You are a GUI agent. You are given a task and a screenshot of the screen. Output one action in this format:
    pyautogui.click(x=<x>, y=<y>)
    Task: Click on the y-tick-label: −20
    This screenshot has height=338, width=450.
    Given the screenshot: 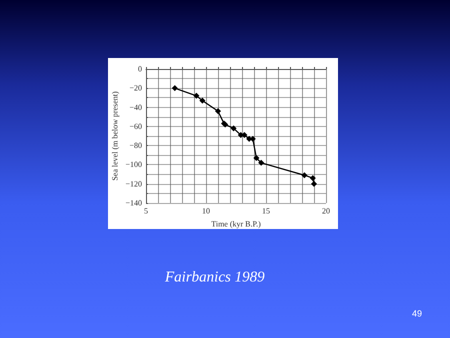 What is the action you would take?
    pyautogui.click(x=135, y=88)
    